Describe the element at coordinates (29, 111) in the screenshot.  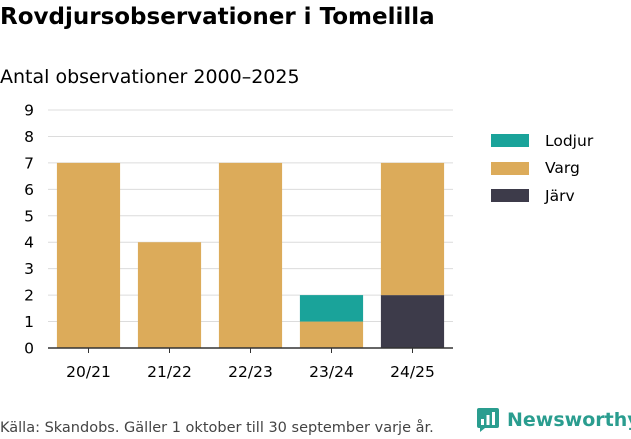
I see `y-tick-label-9: 9` at that location.